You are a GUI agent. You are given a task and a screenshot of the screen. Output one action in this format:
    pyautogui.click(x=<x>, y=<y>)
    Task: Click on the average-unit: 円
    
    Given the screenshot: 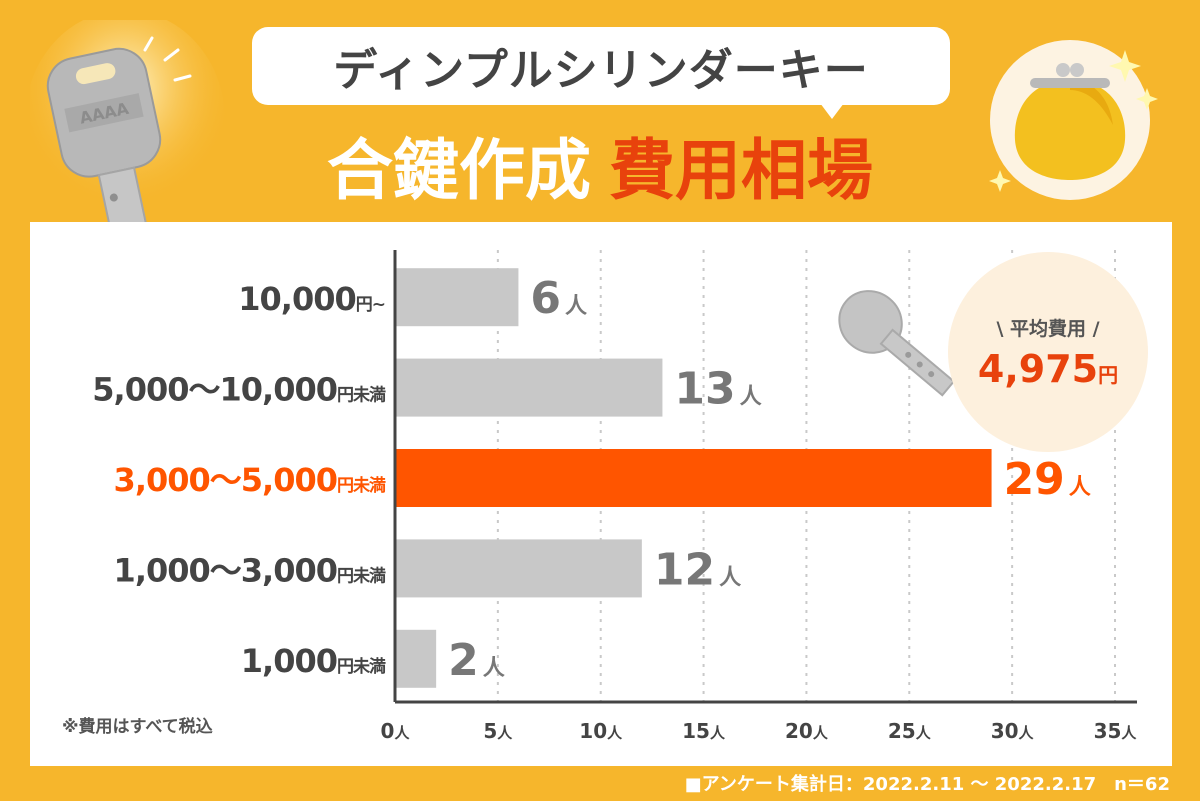 What is the action you would take?
    pyautogui.click(x=1108, y=374)
    